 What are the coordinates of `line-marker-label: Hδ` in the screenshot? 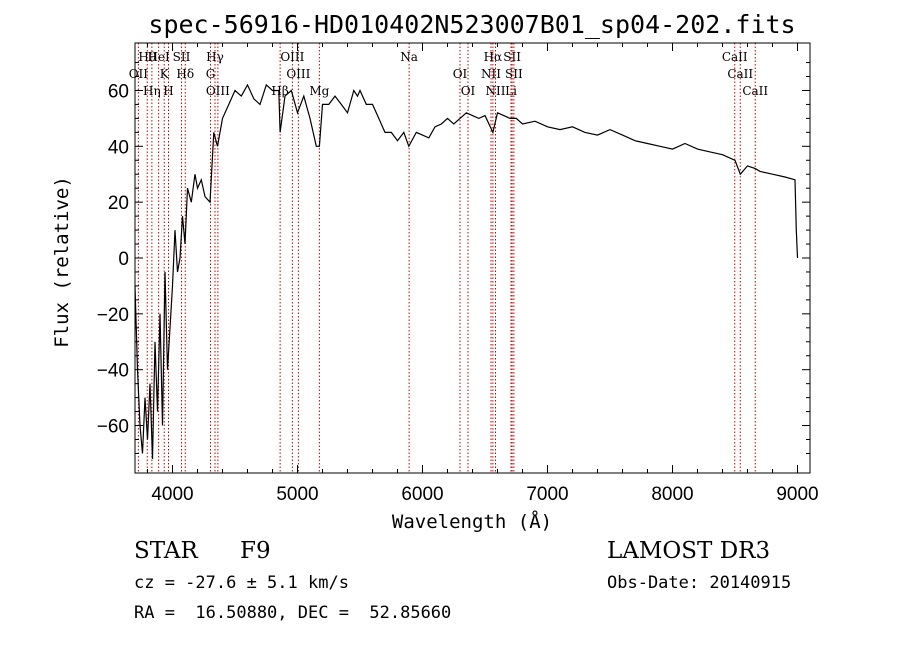 It's located at (185, 74).